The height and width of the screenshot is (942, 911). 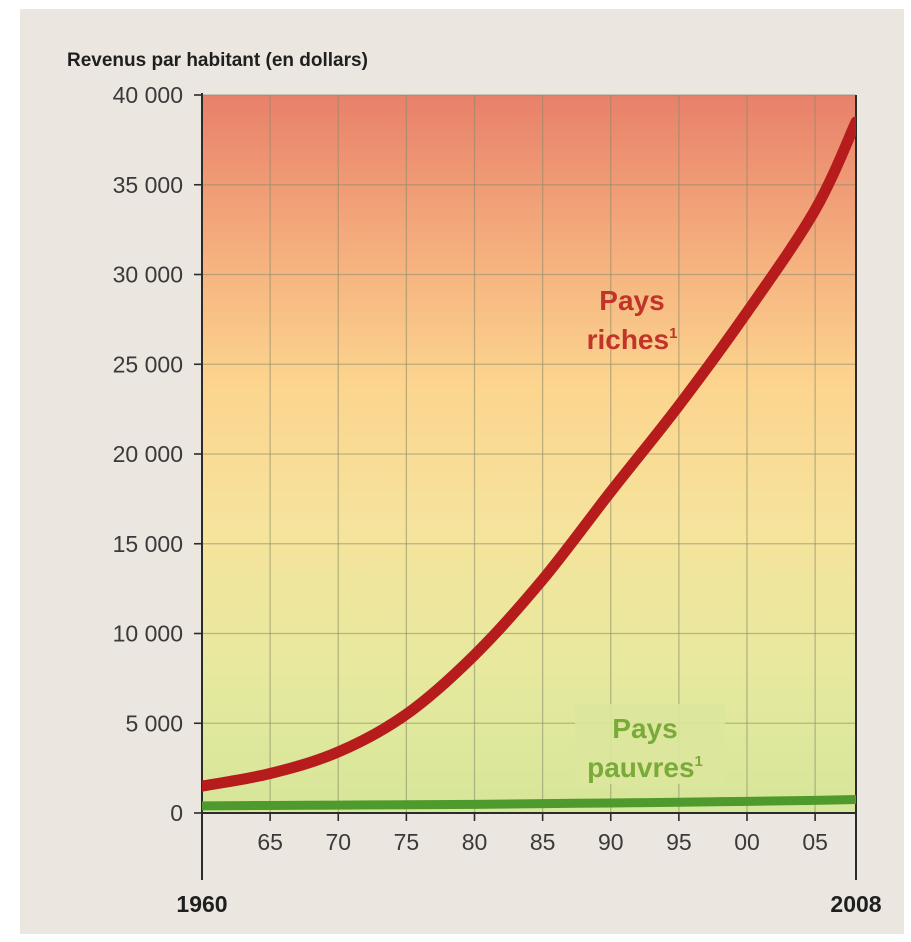 I want to click on series-label-pauvres-line2: pauvres1, so click(x=645, y=767).